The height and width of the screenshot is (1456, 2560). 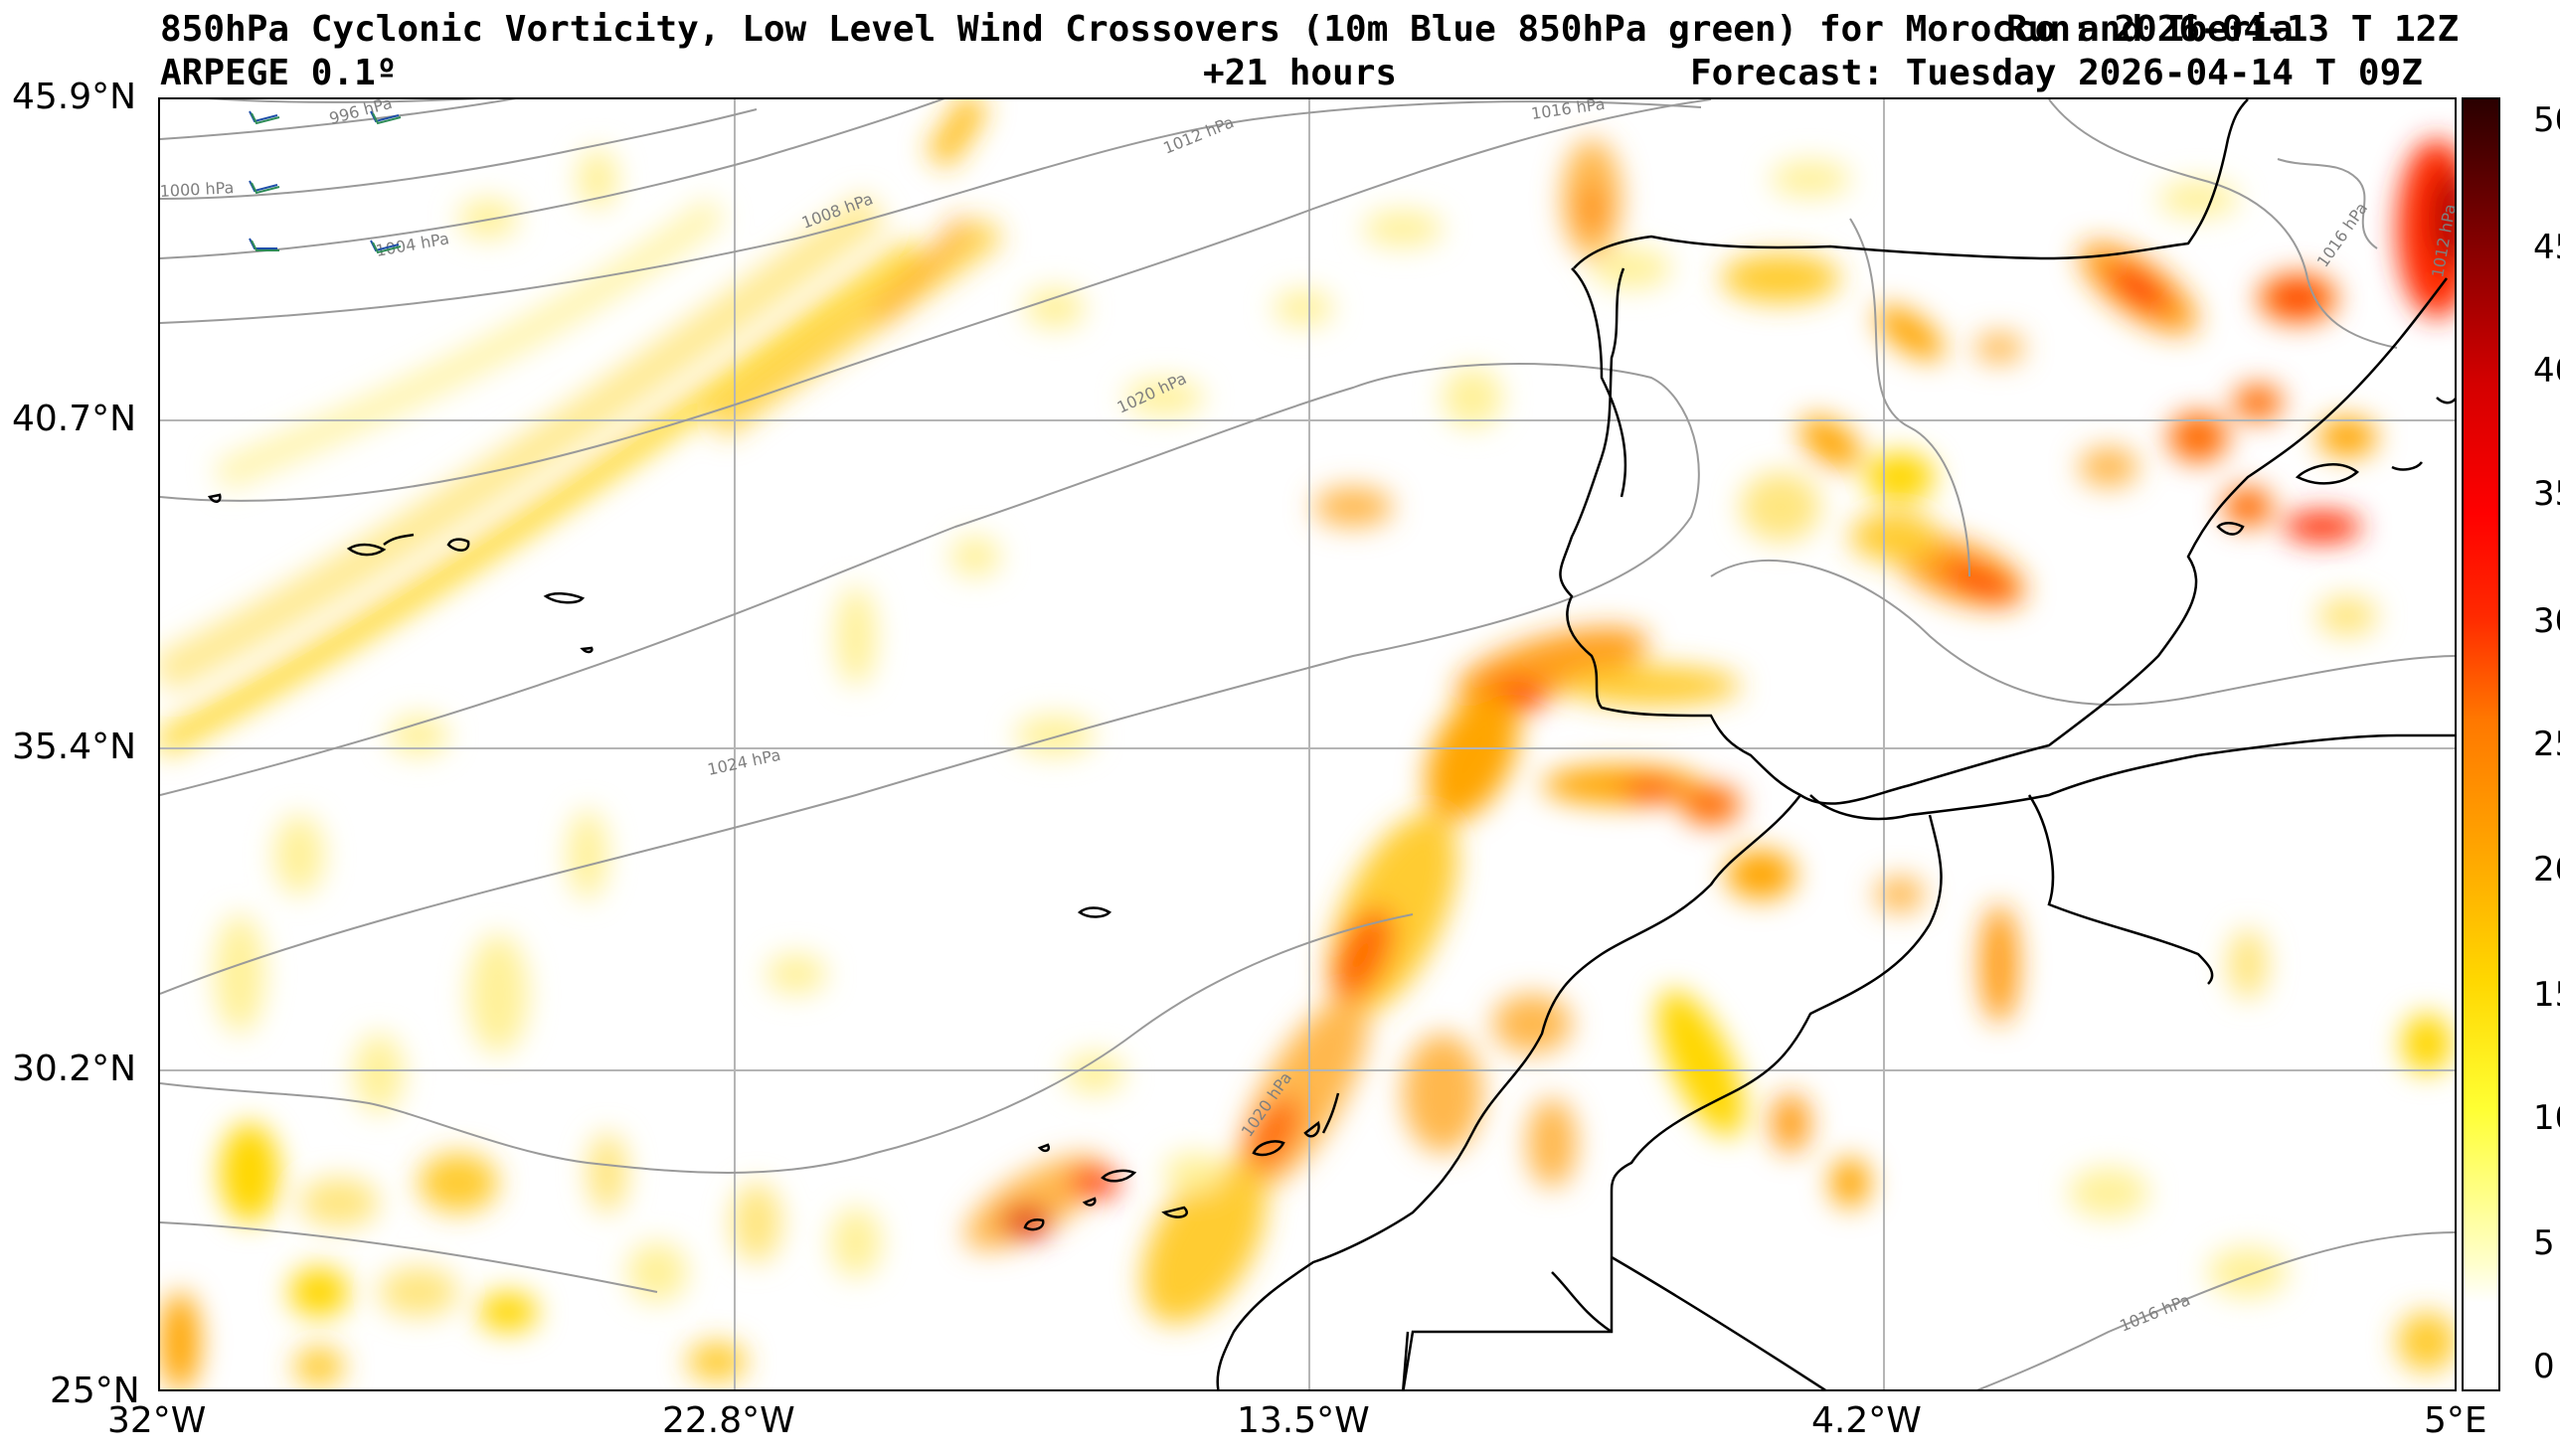 I want to click on colorbar, so click(x=2481, y=744).